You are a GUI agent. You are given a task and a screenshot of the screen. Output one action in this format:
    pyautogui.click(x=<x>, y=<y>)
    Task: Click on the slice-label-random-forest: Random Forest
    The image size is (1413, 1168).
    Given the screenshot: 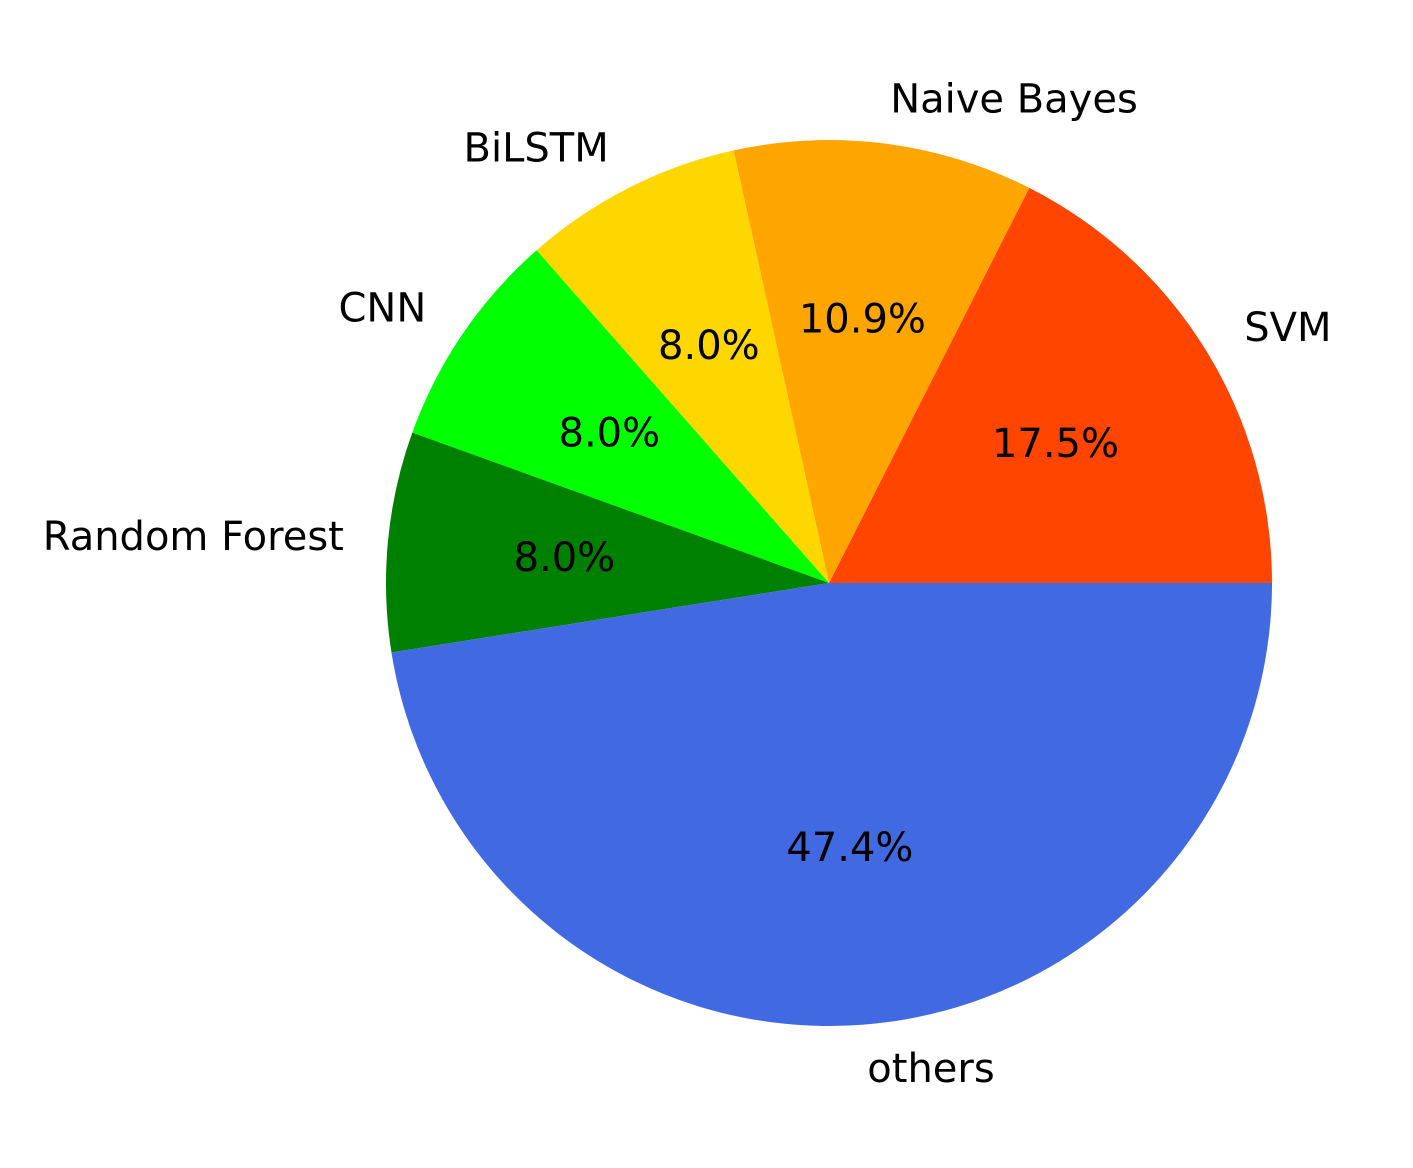 What is the action you would take?
    pyautogui.click(x=193, y=537)
    